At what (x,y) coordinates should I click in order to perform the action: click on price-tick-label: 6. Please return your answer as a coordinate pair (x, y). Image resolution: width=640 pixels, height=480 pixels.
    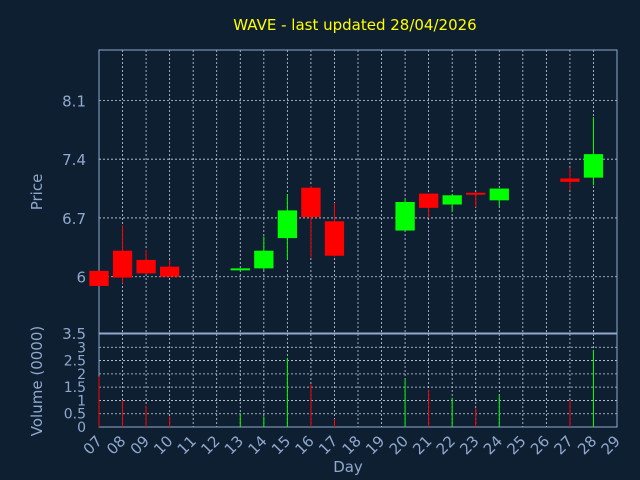
    Looking at the image, I should click on (81, 278).